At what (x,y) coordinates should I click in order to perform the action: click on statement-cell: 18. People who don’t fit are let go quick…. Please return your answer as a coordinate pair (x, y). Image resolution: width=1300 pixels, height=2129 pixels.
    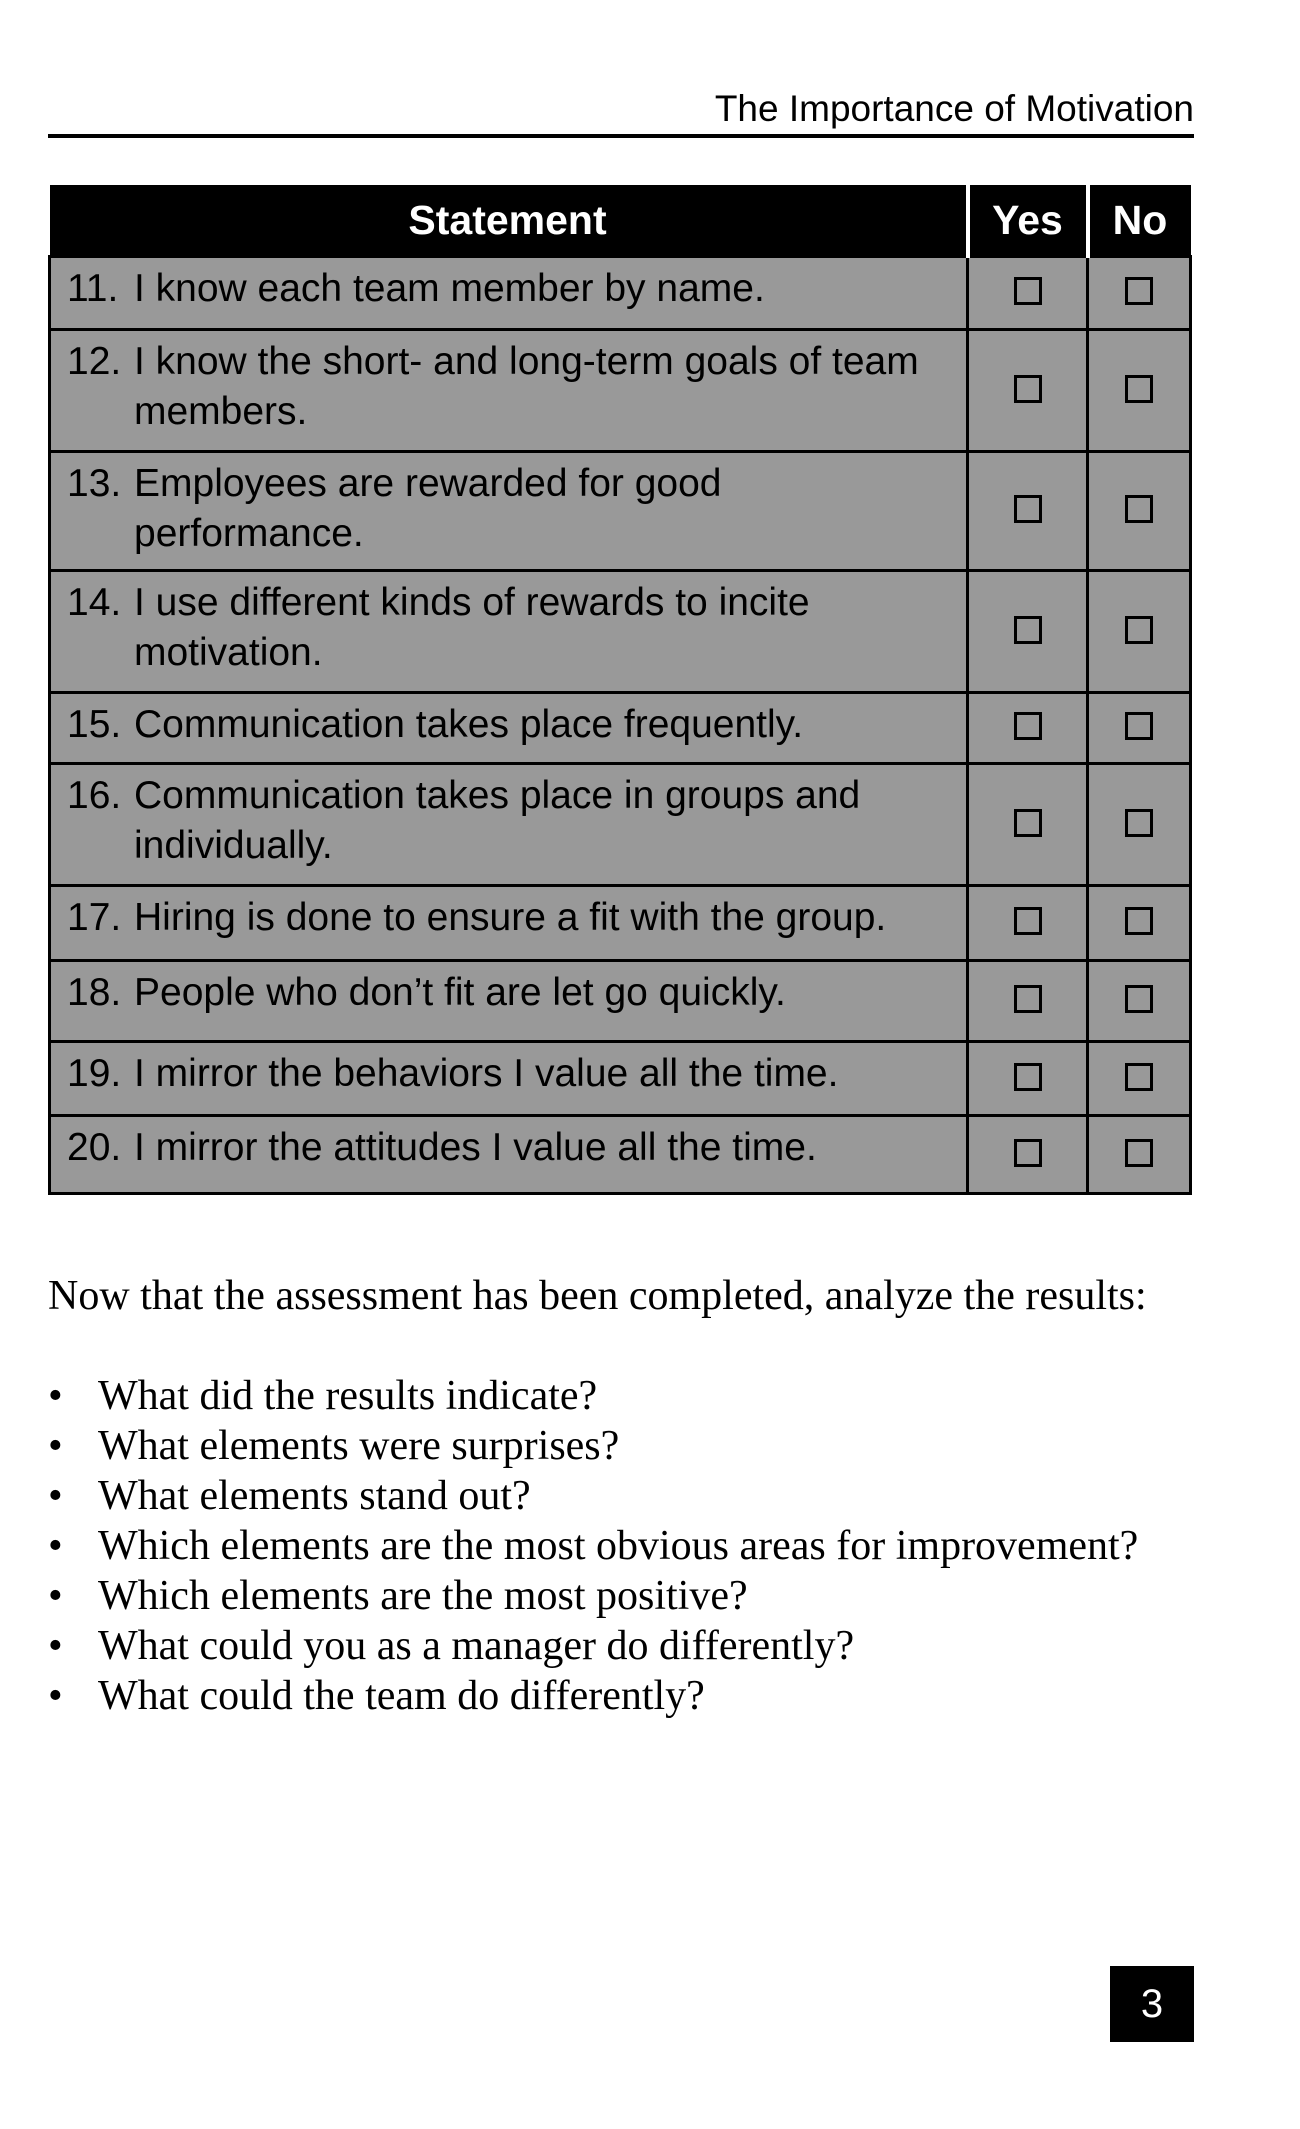
    Looking at the image, I should click on (508, 1001).